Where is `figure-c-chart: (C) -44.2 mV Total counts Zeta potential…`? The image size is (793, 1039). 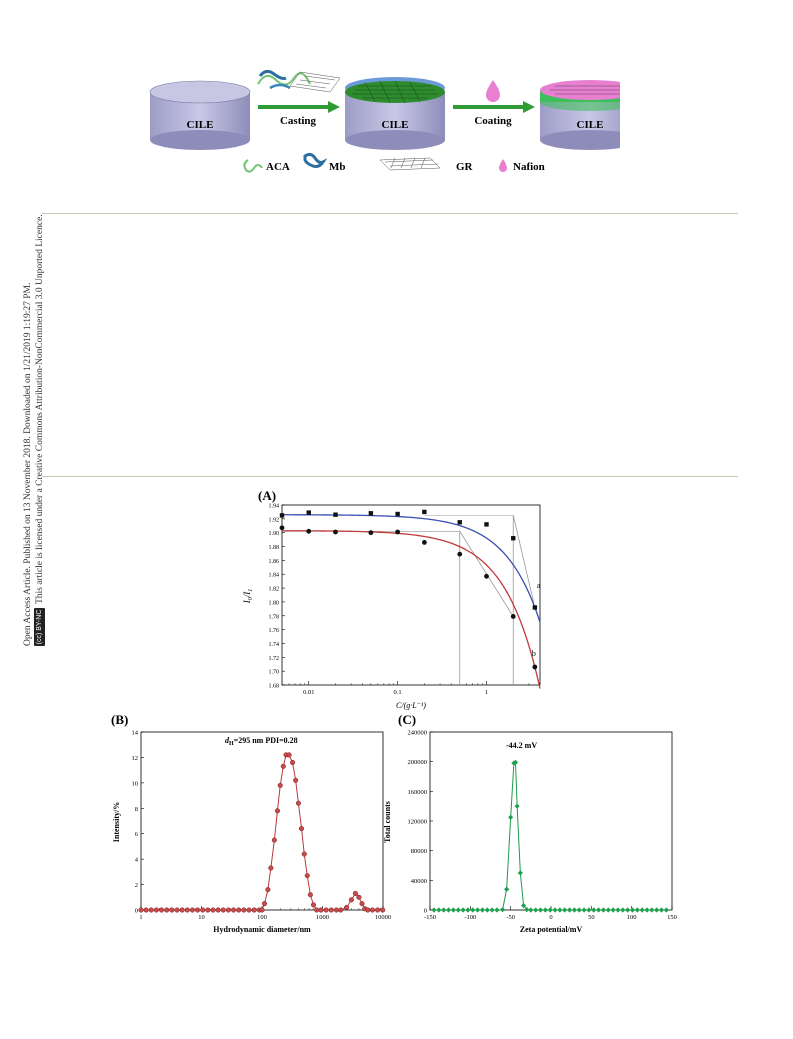
figure-c-chart: (C) -44.2 mV Total counts Zeta potential… is located at coordinates (530, 823).